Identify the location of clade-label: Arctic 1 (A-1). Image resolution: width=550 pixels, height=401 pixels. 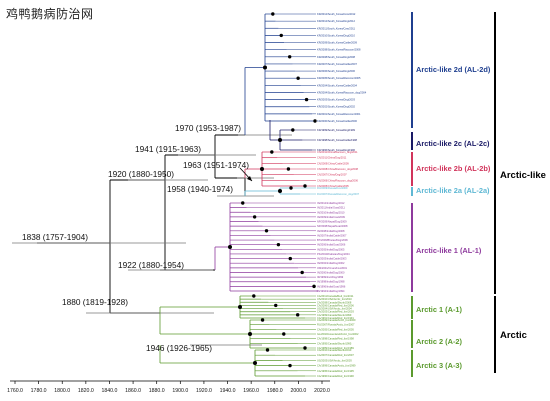
(439, 309).